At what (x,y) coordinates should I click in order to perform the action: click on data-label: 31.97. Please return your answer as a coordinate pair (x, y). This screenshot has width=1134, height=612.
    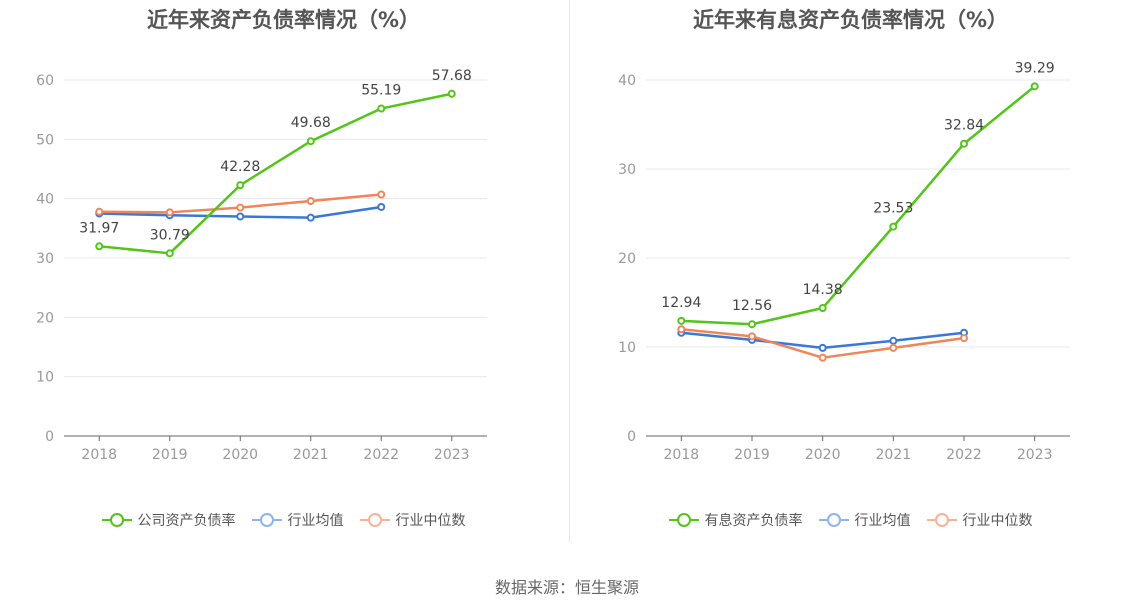
    Looking at the image, I should click on (99, 228).